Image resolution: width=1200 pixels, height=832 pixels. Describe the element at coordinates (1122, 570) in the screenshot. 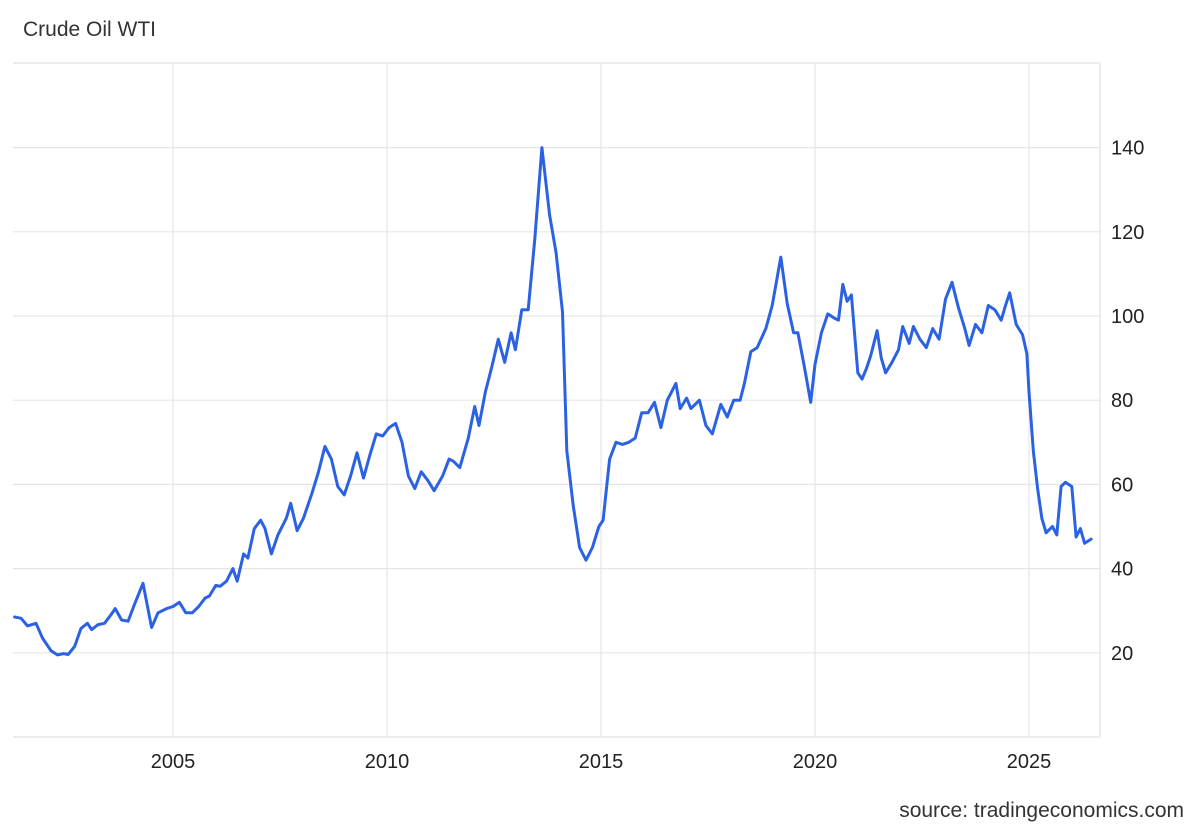

I see `y-tick-label: 40` at that location.